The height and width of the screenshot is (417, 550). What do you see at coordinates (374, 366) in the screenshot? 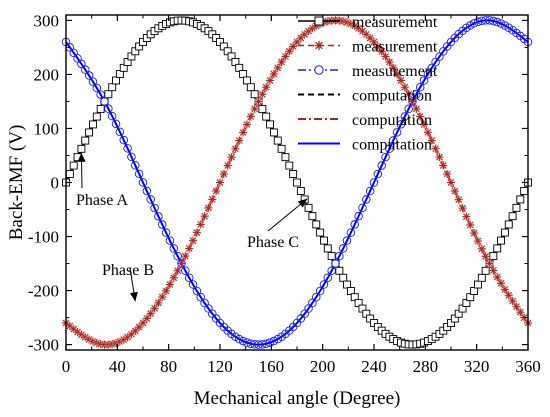
I see `x-tick-label: 240` at bounding box center [374, 366].